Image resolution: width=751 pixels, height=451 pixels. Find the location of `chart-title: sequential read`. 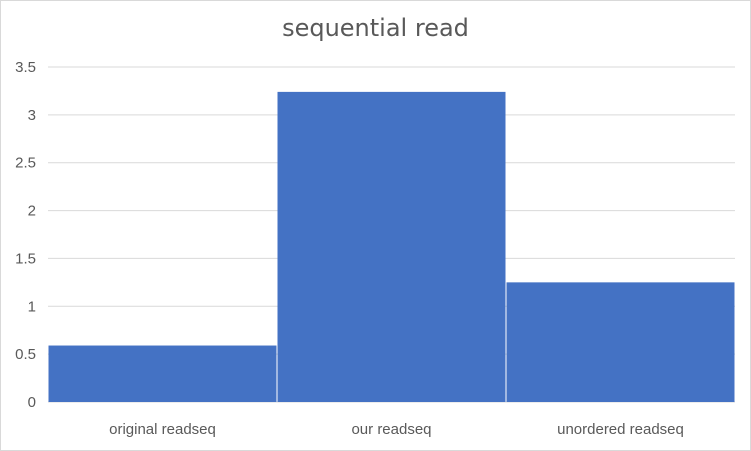

chart-title: sequential read is located at coordinates (375, 28).